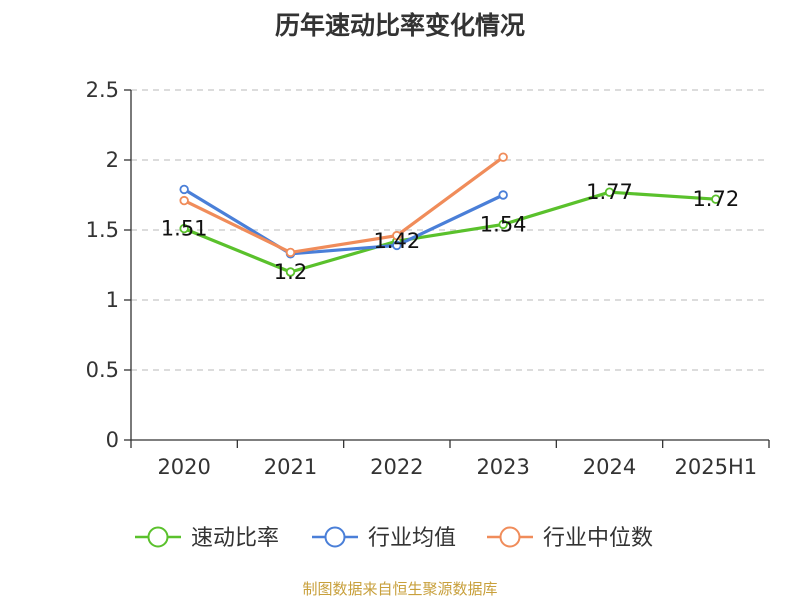 This screenshot has width=800, height=600. Describe the element at coordinates (412, 538) in the screenshot. I see `legend-label: 行业均值` at that location.